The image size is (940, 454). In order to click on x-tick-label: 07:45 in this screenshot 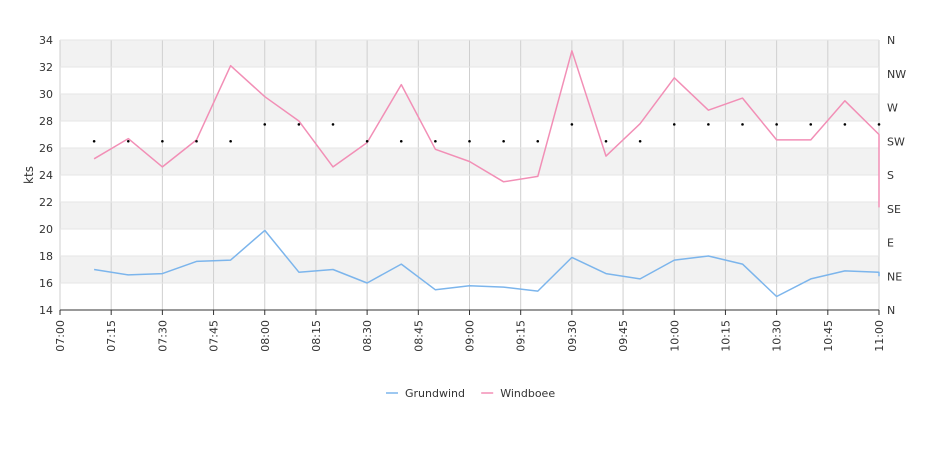, I will do `click(214, 336)`.